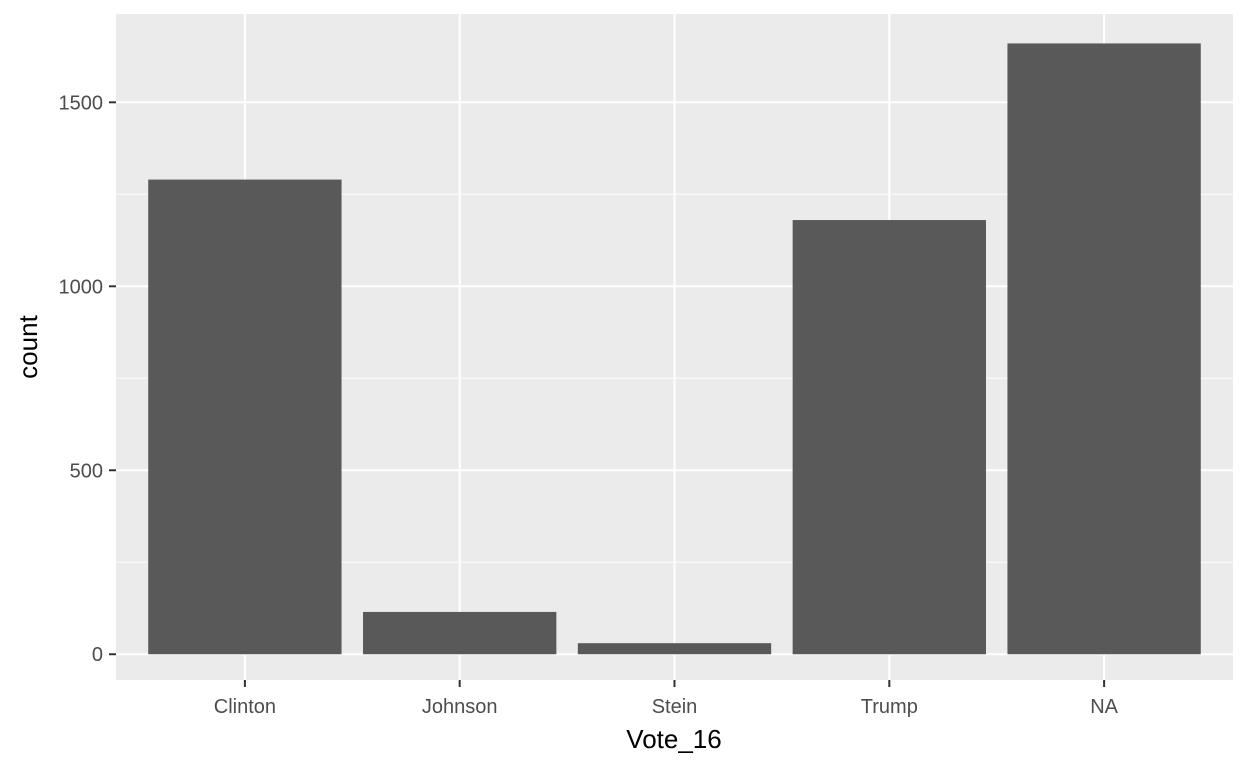 The height and width of the screenshot is (773, 1248). What do you see at coordinates (674, 649) in the screenshot?
I see `bar-stein` at bounding box center [674, 649].